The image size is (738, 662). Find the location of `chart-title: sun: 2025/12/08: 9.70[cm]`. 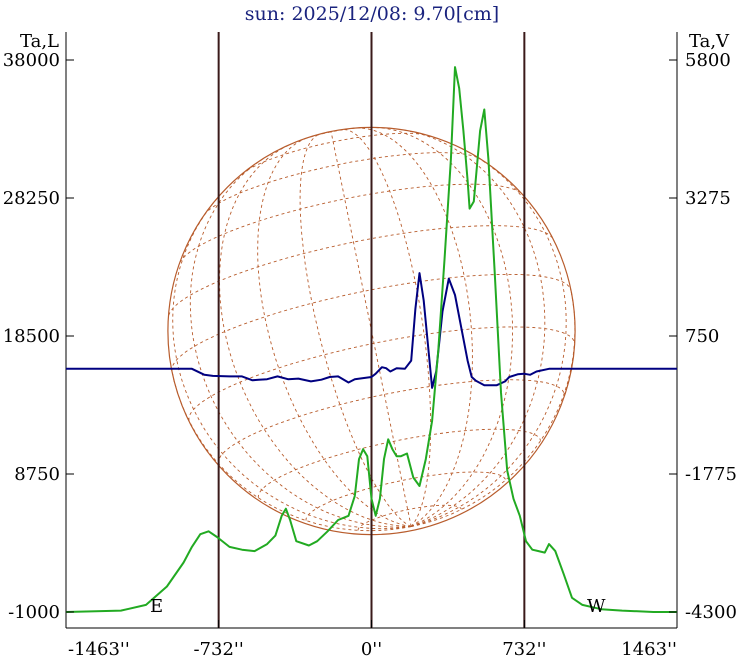

chart-title: sun: 2025/12/08: 9.70[cm] is located at coordinates (372, 14).